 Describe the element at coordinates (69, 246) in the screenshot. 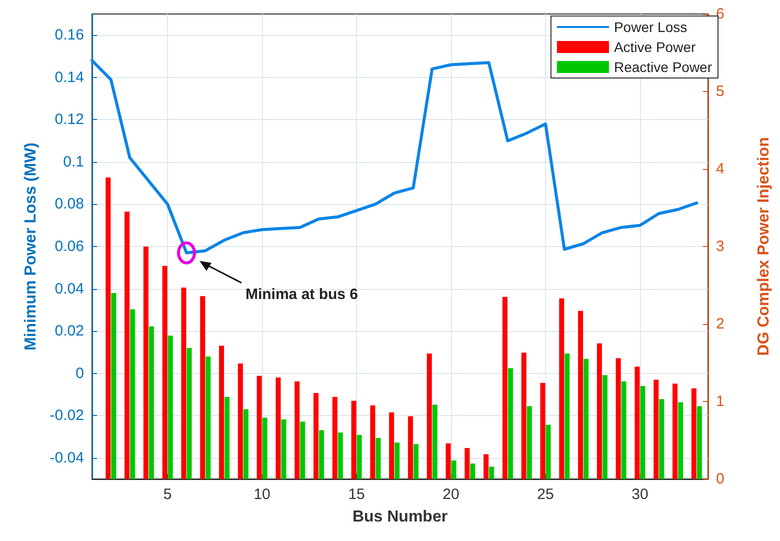

I see `y-tick-label: 0.06` at that location.